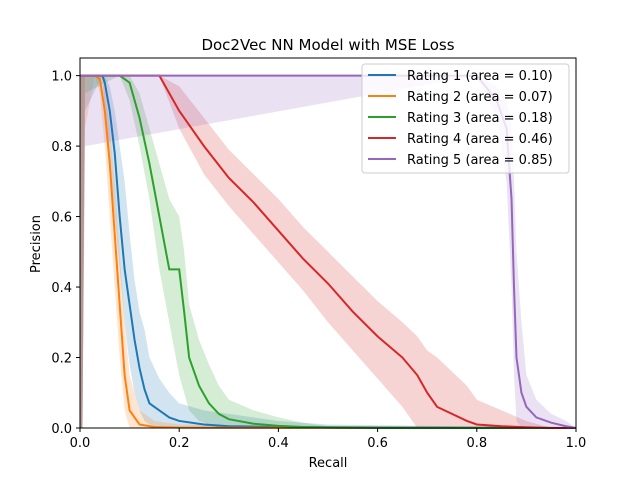 This screenshot has height=480, width=640. What do you see at coordinates (61, 429) in the screenshot?
I see `y-tick-label: 0.0` at bounding box center [61, 429].